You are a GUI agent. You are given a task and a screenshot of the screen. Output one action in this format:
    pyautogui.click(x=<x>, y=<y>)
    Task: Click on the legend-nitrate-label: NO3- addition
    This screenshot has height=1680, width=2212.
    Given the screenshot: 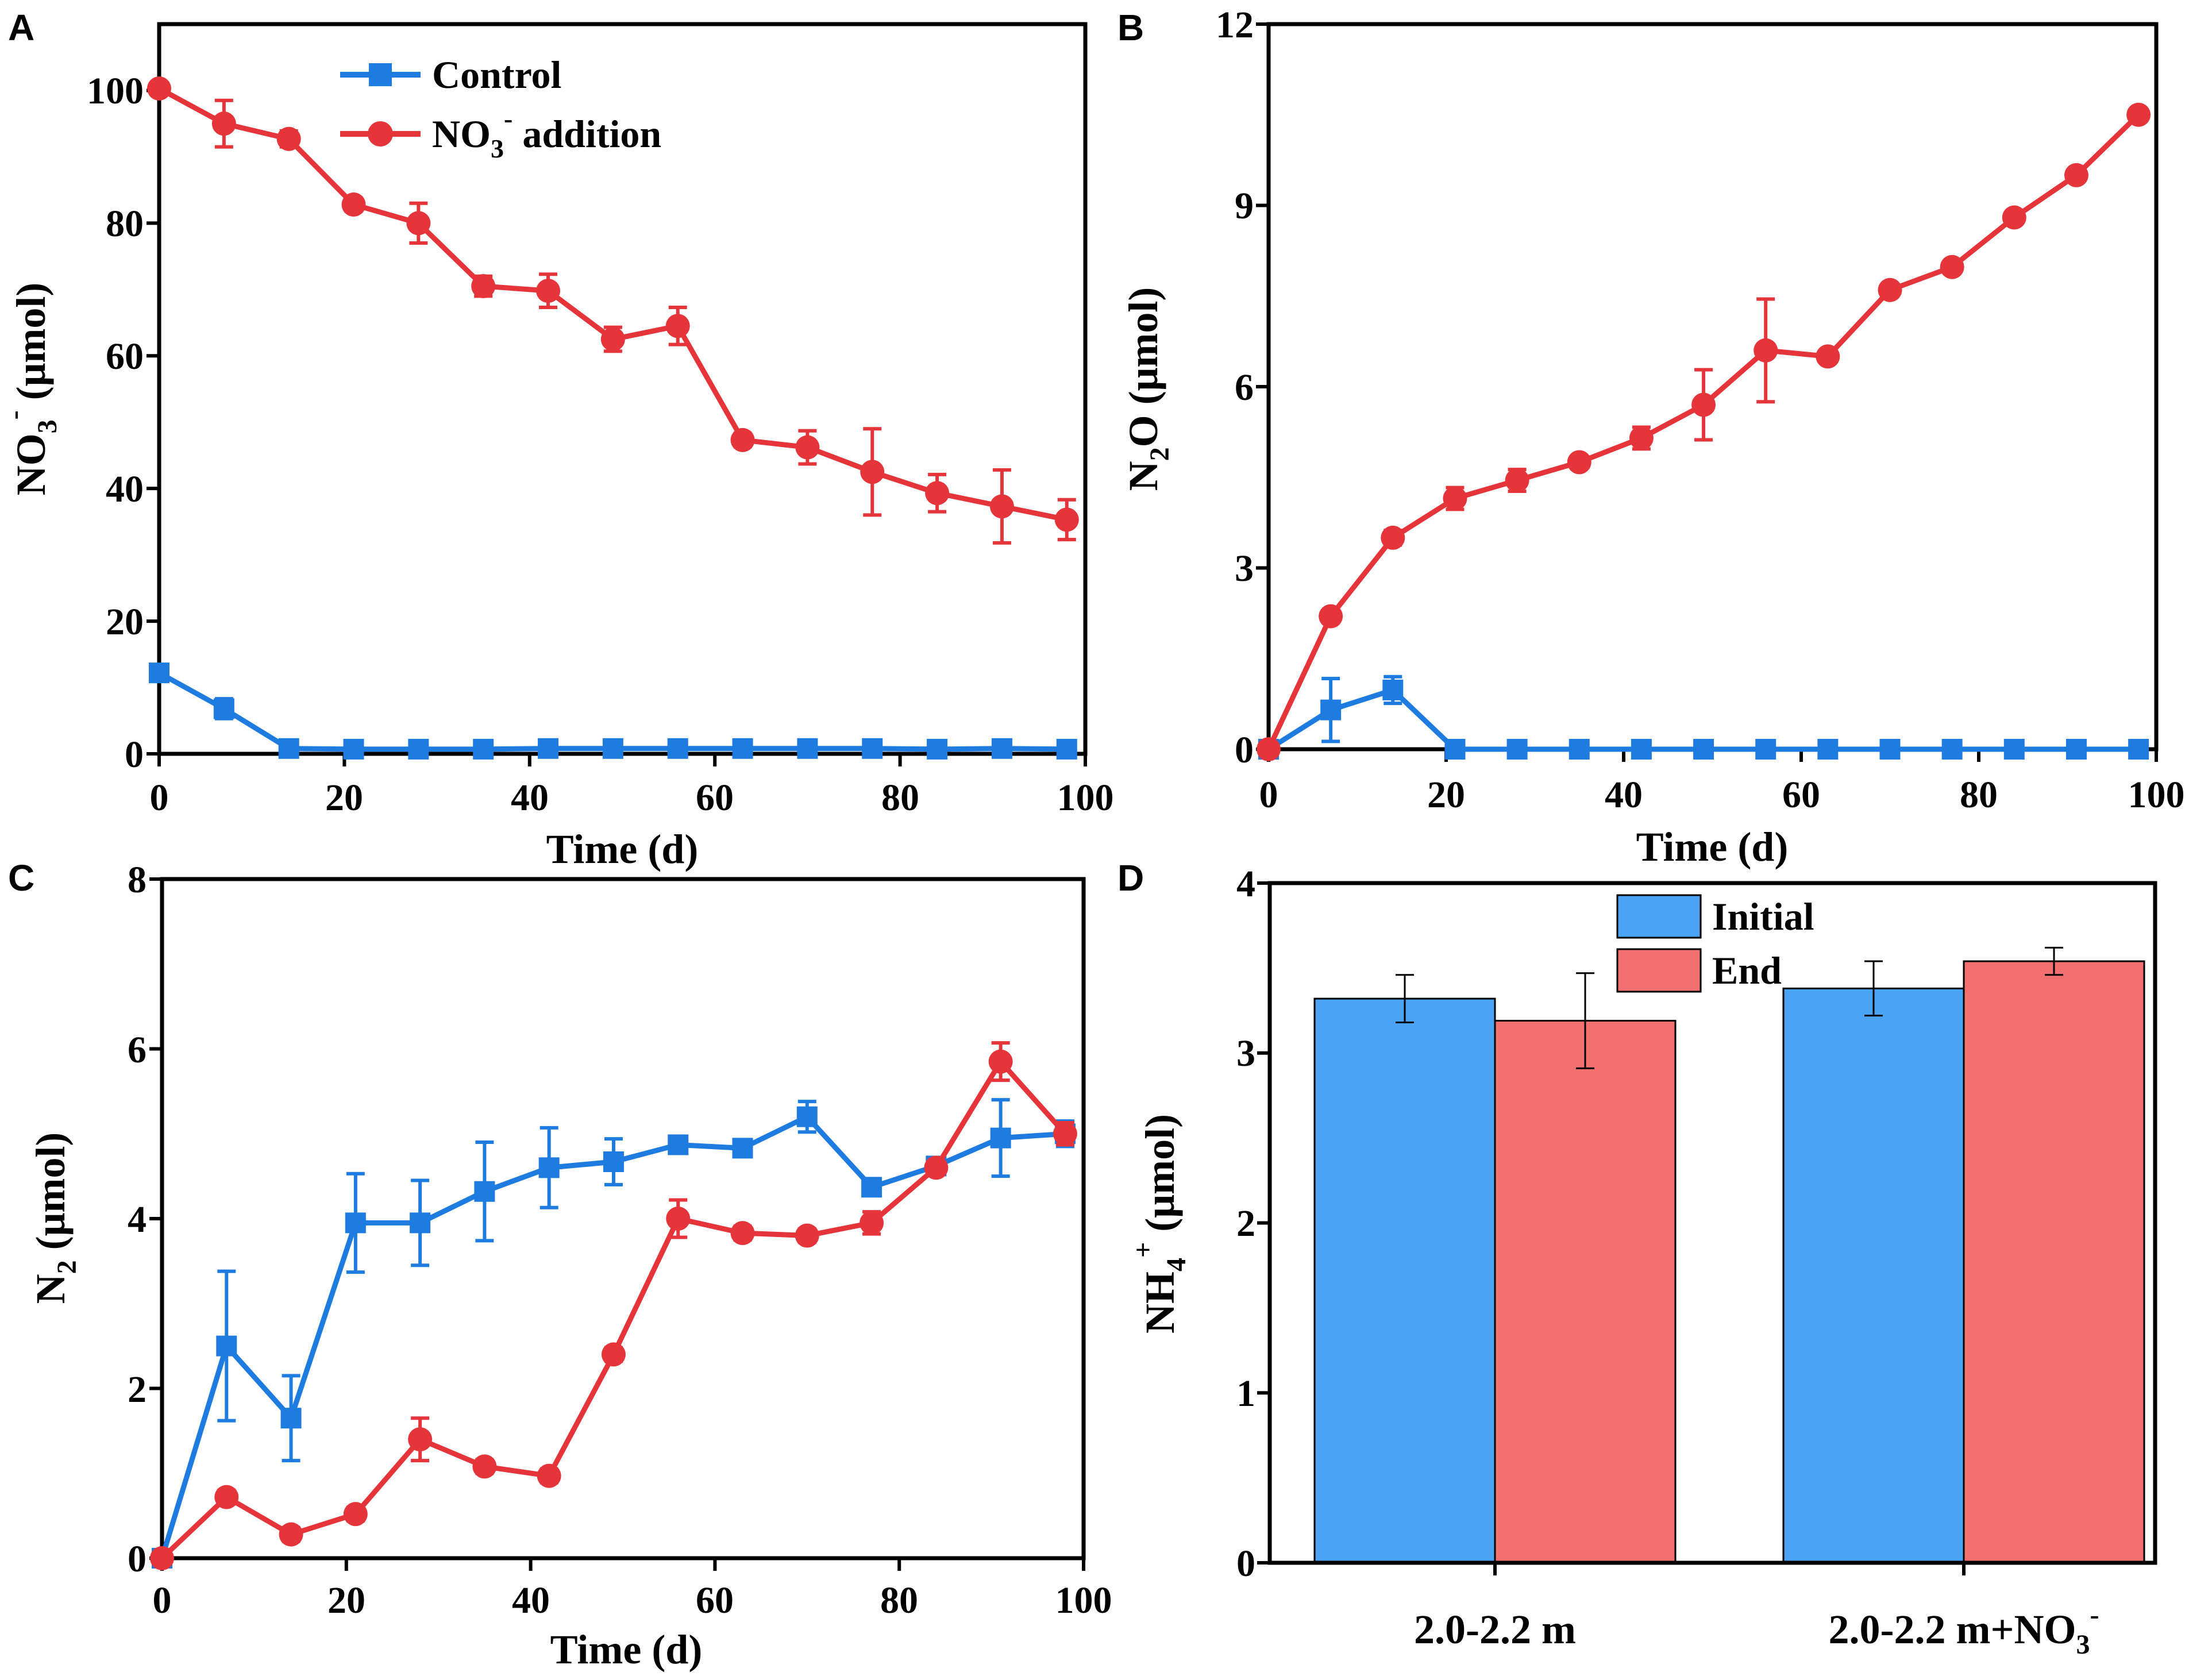 What is the action you would take?
    pyautogui.click(x=546, y=133)
    